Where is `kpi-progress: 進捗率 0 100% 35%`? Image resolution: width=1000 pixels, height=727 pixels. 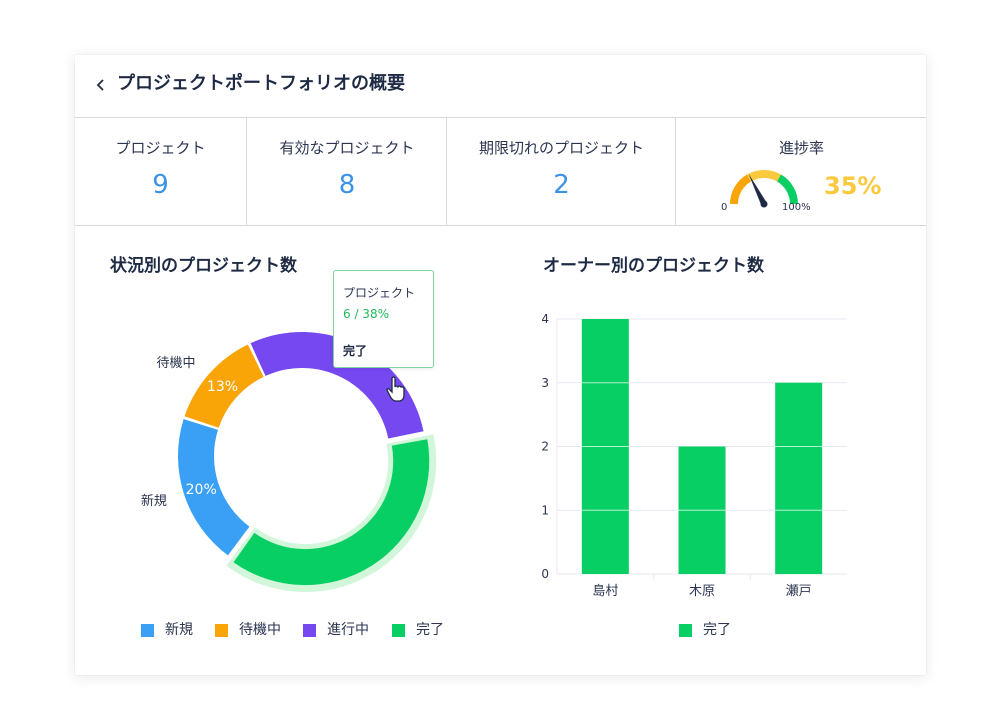
kpi-progress: 進捗率 0 100% 35% is located at coordinates (801, 171).